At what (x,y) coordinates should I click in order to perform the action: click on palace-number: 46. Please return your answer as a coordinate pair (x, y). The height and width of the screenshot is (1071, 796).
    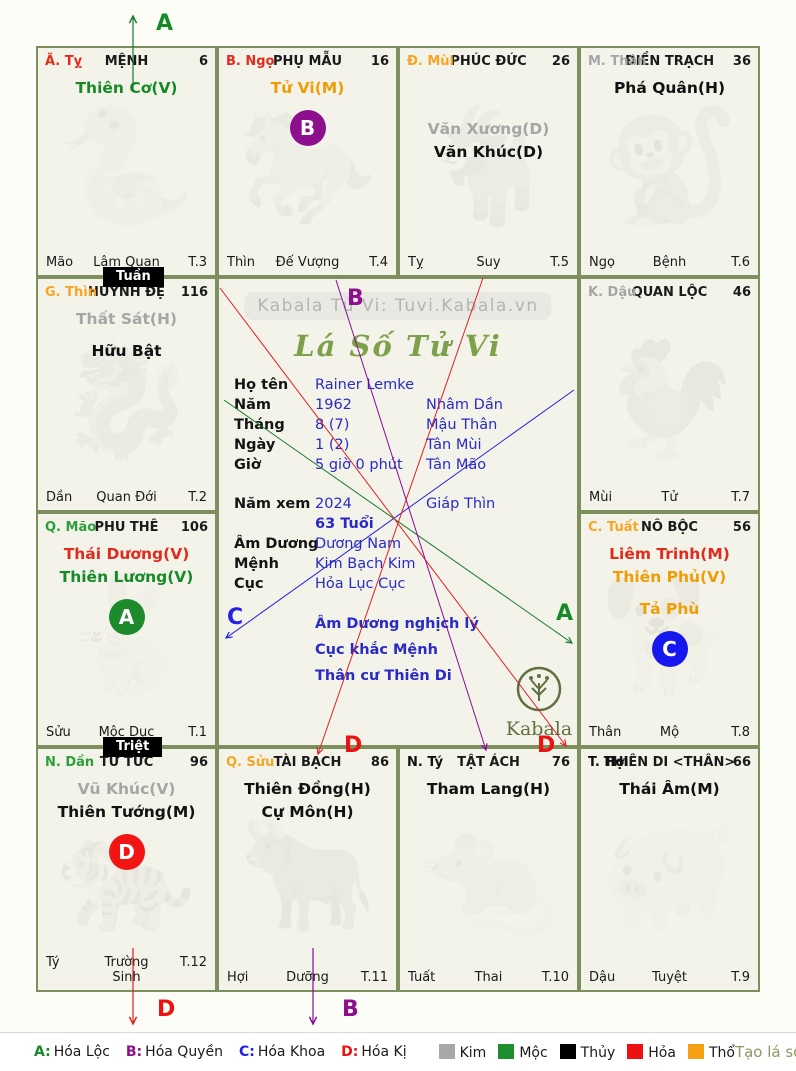
    Looking at the image, I should click on (741, 292).